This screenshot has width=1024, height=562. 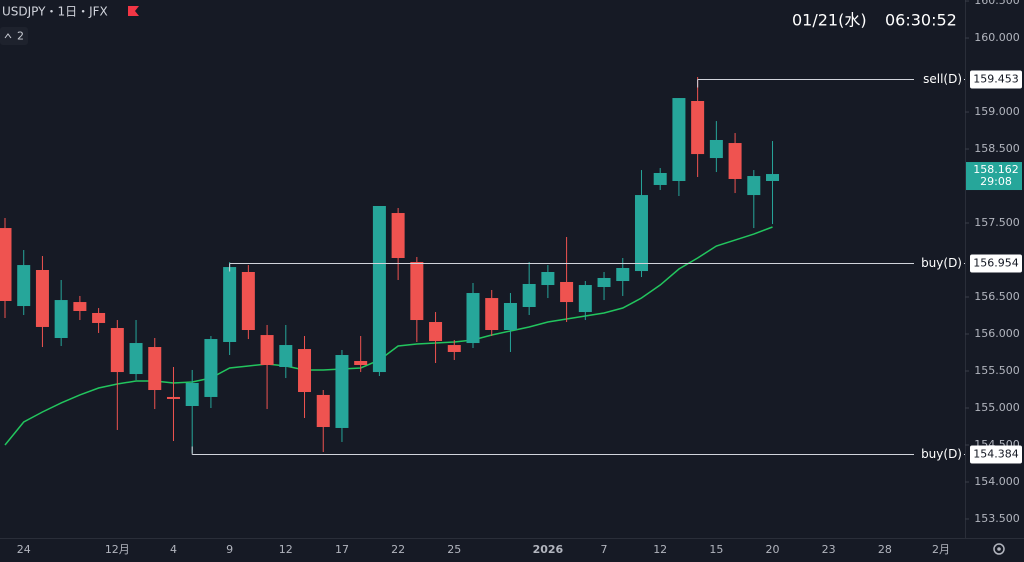 I want to click on indicator-count: 2, so click(x=20, y=36).